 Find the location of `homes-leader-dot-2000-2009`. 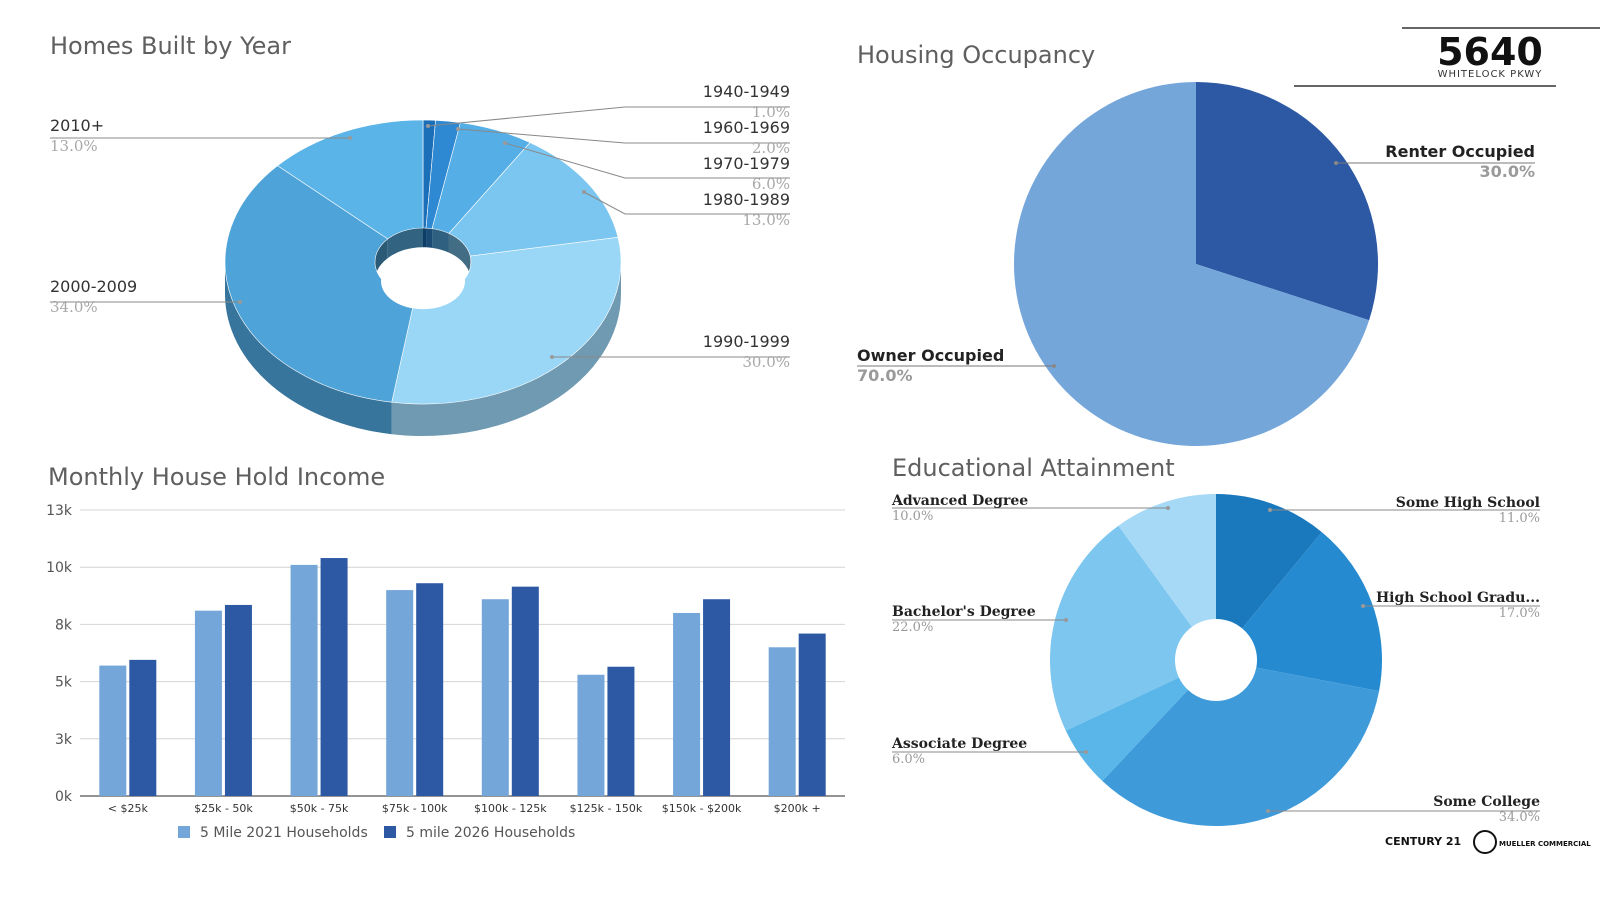

homes-leader-dot-2000-2009 is located at coordinates (240, 302).